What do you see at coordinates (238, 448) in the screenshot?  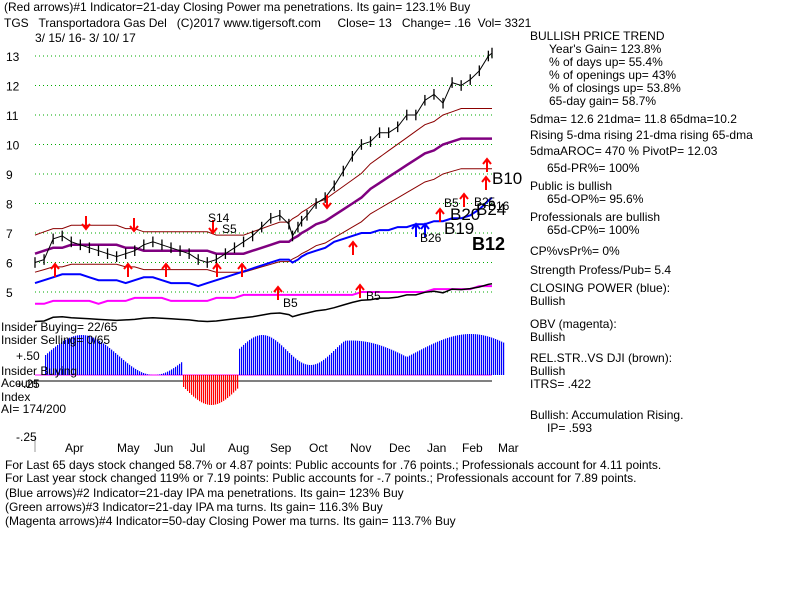 I see `x-tick-Aug: Aug` at bounding box center [238, 448].